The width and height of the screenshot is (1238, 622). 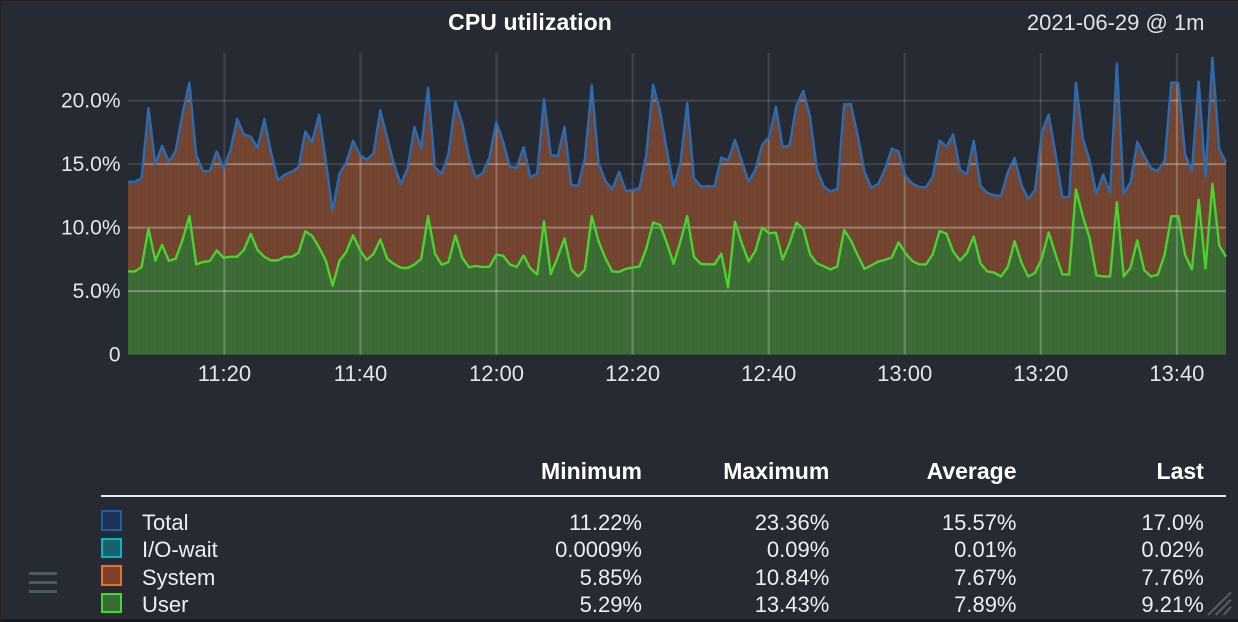 What do you see at coordinates (1176, 373) in the screenshot?
I see `svg-text: 13:40` at bounding box center [1176, 373].